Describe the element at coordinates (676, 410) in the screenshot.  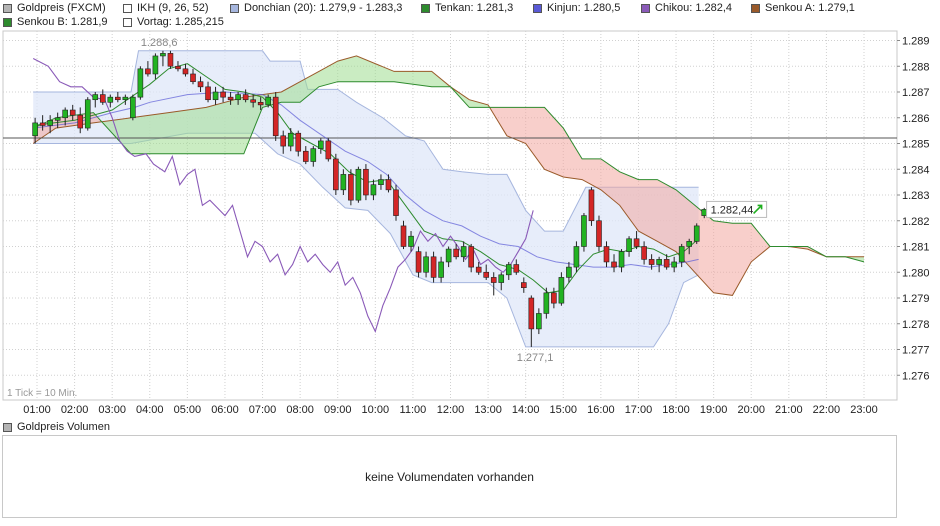
I see `x-tick-label: 18:00` at that location.